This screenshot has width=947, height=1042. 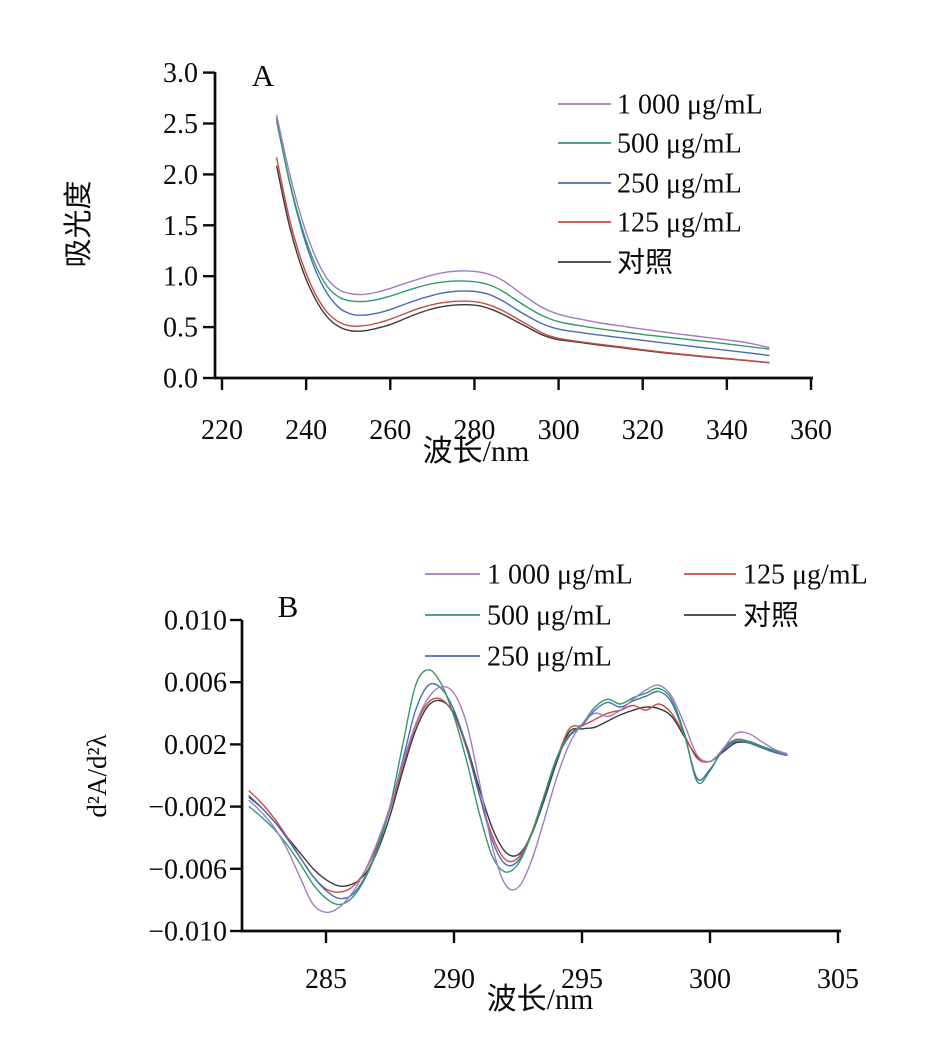 What do you see at coordinates (838, 979) in the screenshot?
I see `x-tick-label: 305` at bounding box center [838, 979].